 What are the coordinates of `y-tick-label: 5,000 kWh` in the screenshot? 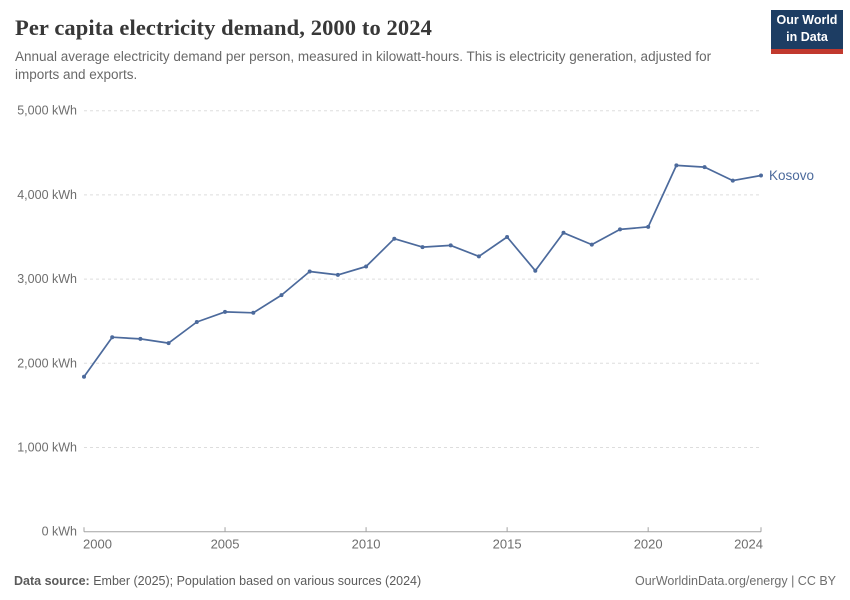 It's located at (47, 111).